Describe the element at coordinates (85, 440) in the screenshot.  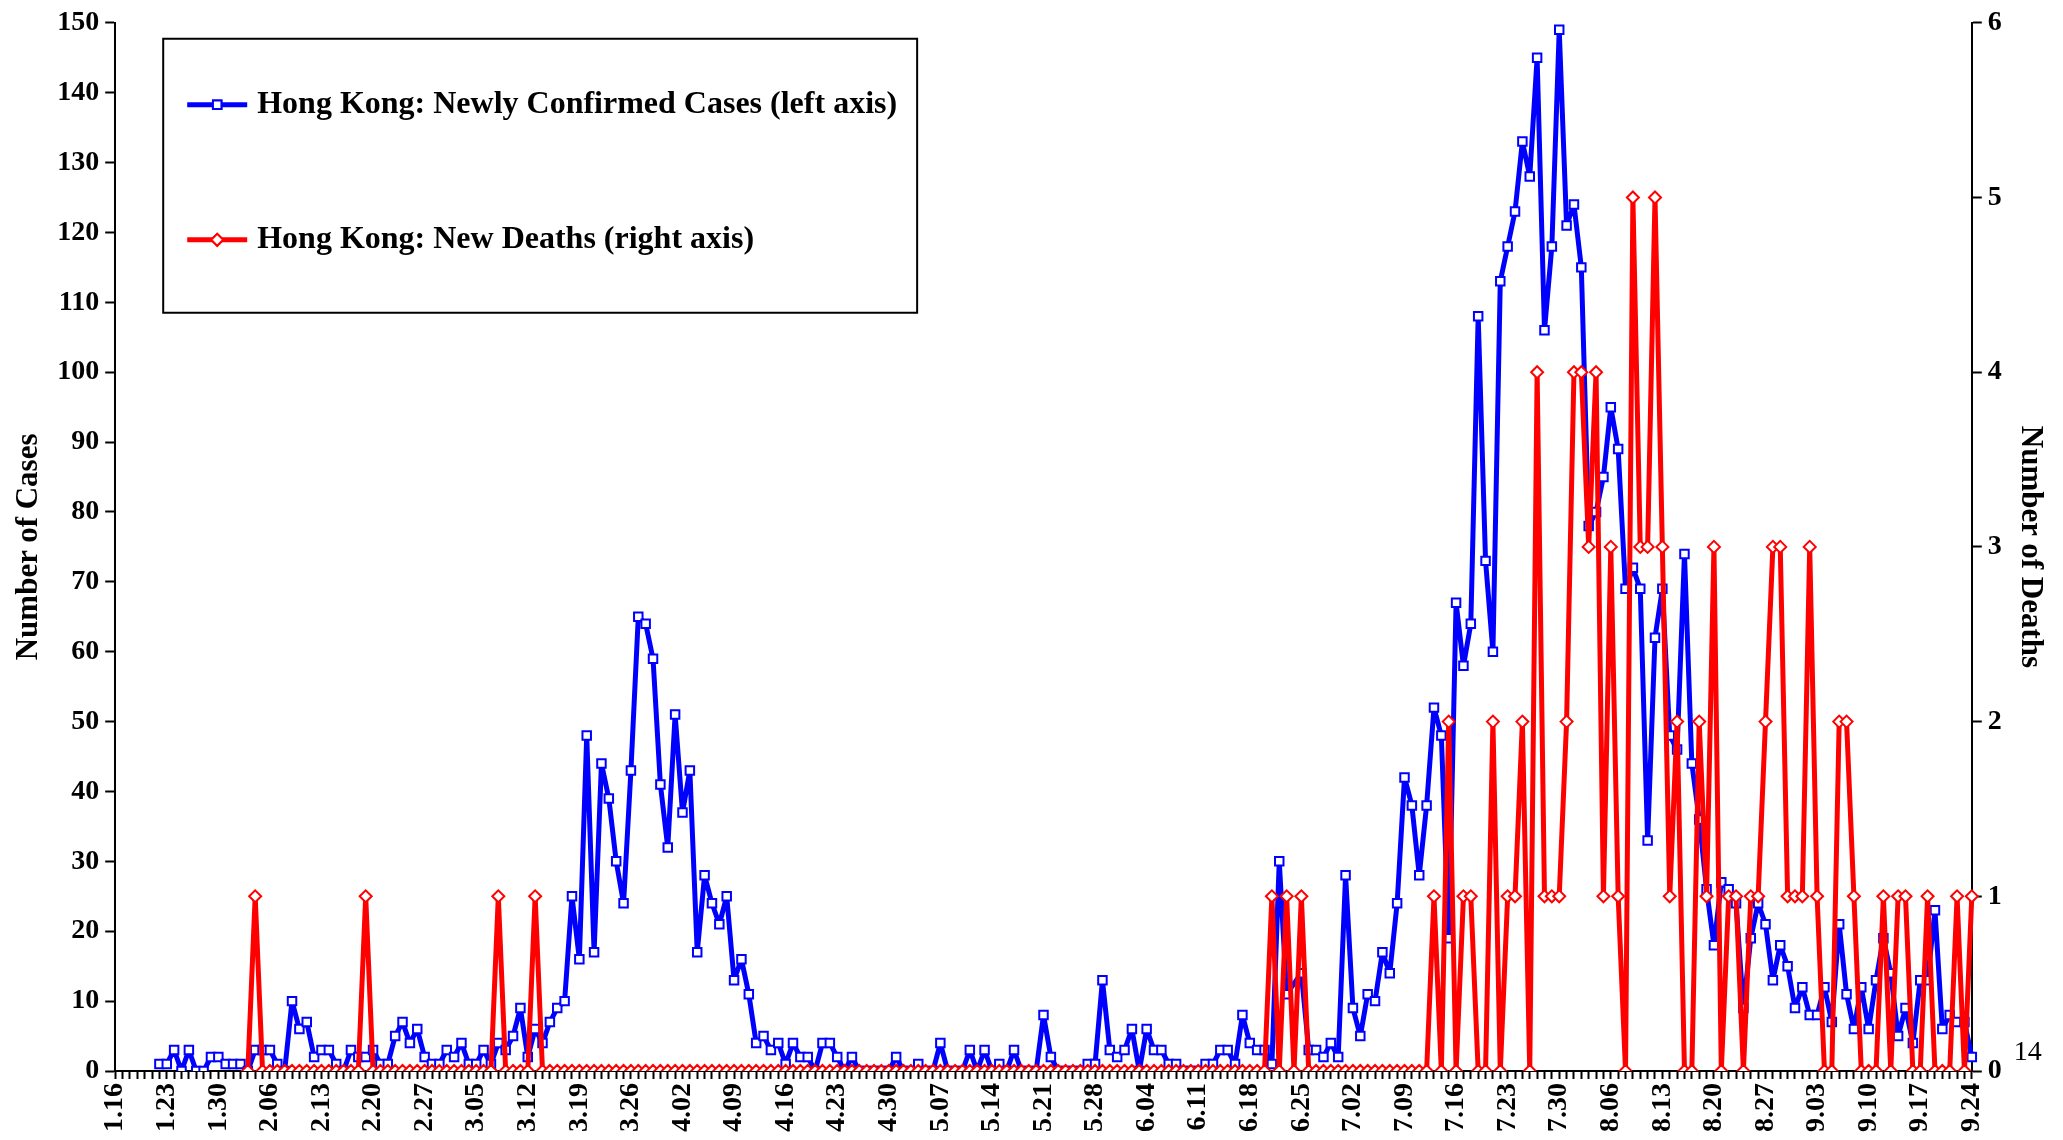
I see `y-tick-label: 90` at that location.